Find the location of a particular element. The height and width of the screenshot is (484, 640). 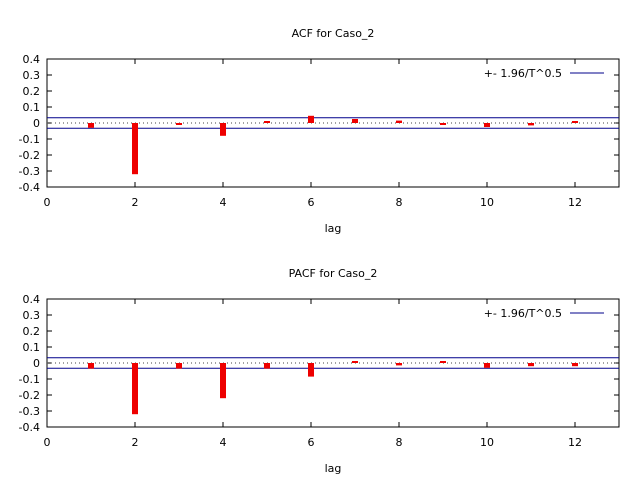

pacf-ytick-label: 0.1 is located at coordinates (32, 347).